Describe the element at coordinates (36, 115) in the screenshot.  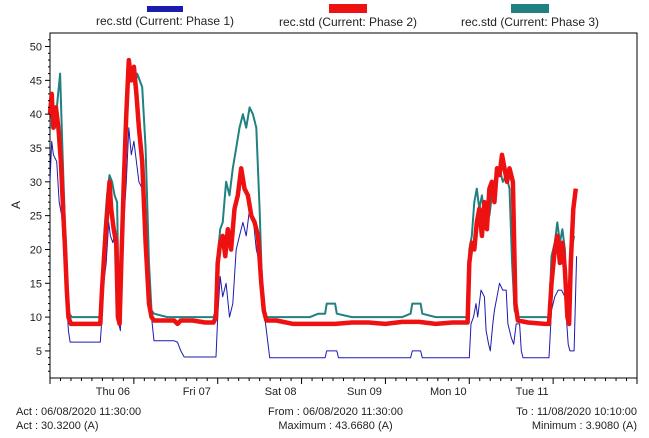
I see `y-tick-label-40: 40` at that location.